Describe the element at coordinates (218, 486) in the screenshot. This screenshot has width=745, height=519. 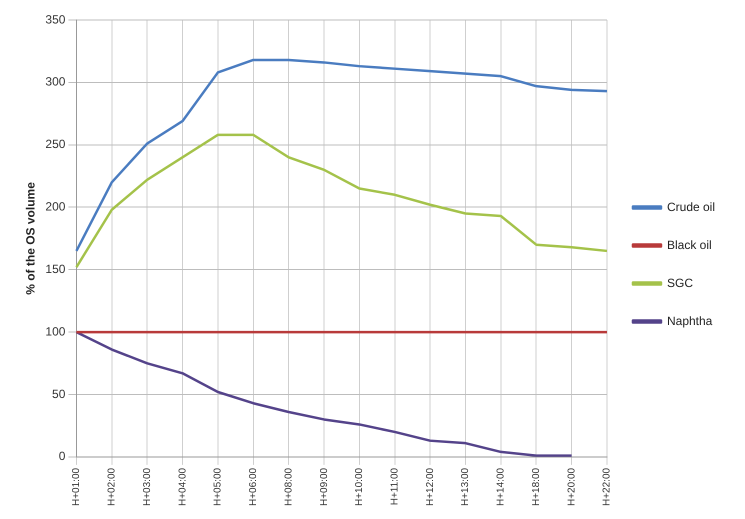
I see `x-tick-label: H+05:00` at that location.